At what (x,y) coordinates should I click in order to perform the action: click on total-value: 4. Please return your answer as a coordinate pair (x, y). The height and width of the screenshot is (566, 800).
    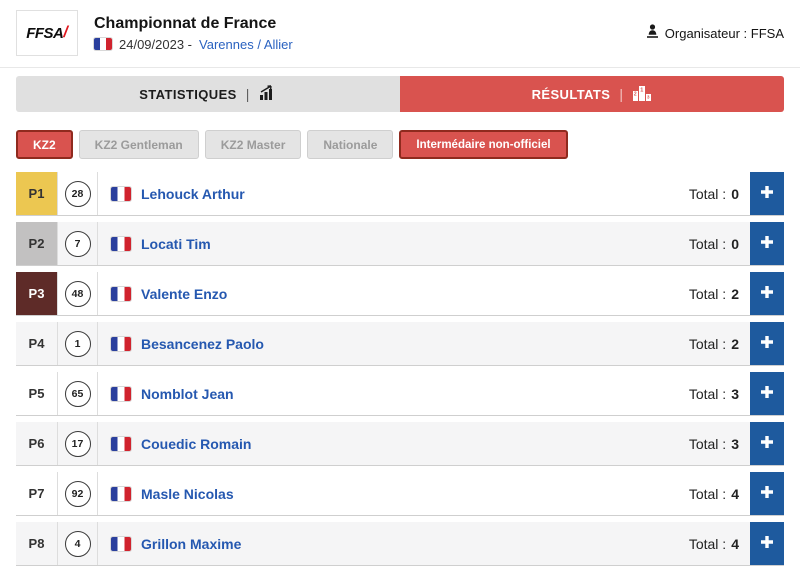
    Looking at the image, I should click on (735, 493).